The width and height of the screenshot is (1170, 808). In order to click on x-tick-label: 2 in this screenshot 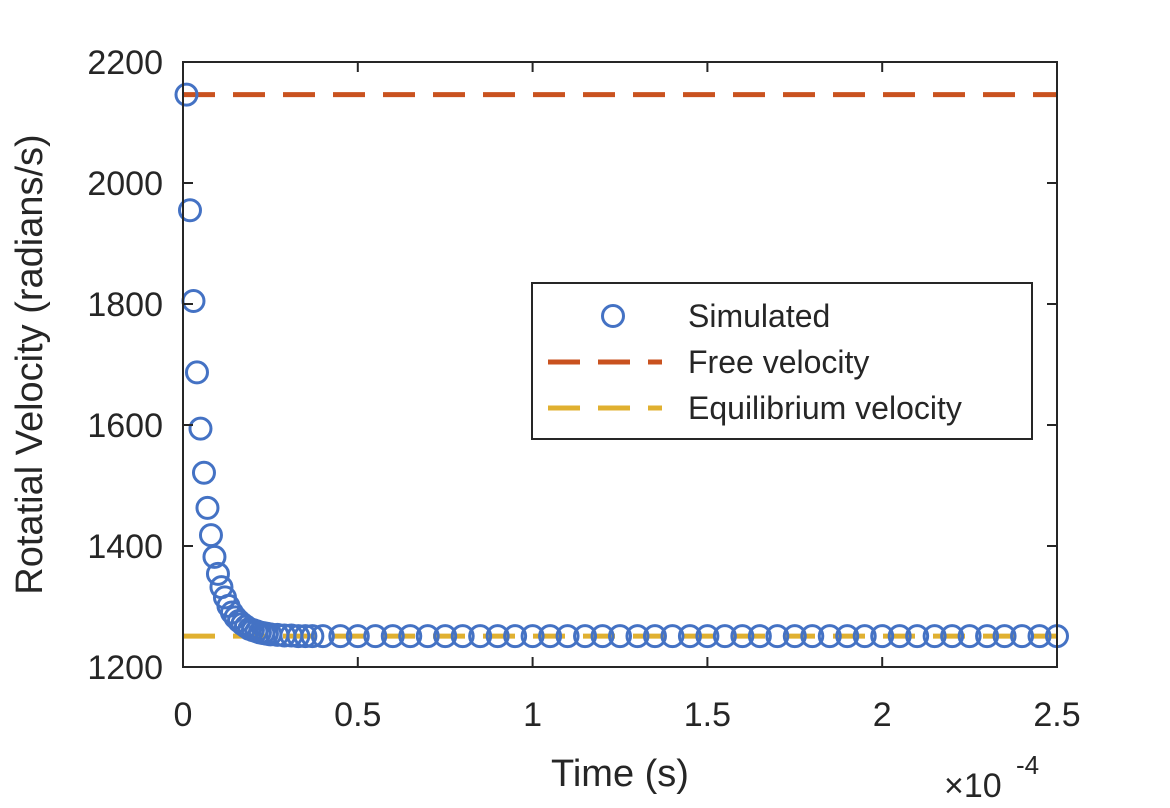, I will do `click(882, 715)`.